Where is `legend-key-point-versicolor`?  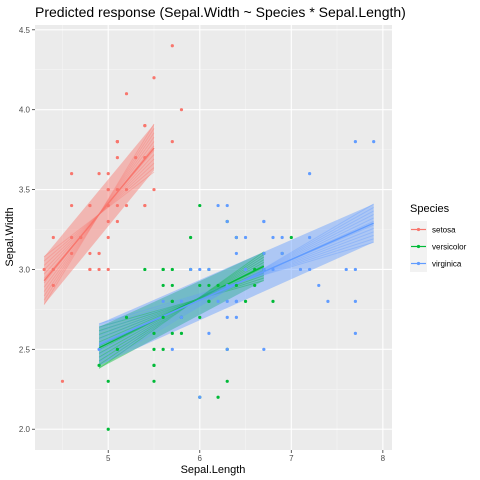
legend-key-point-versicolor is located at coordinates (418, 246).